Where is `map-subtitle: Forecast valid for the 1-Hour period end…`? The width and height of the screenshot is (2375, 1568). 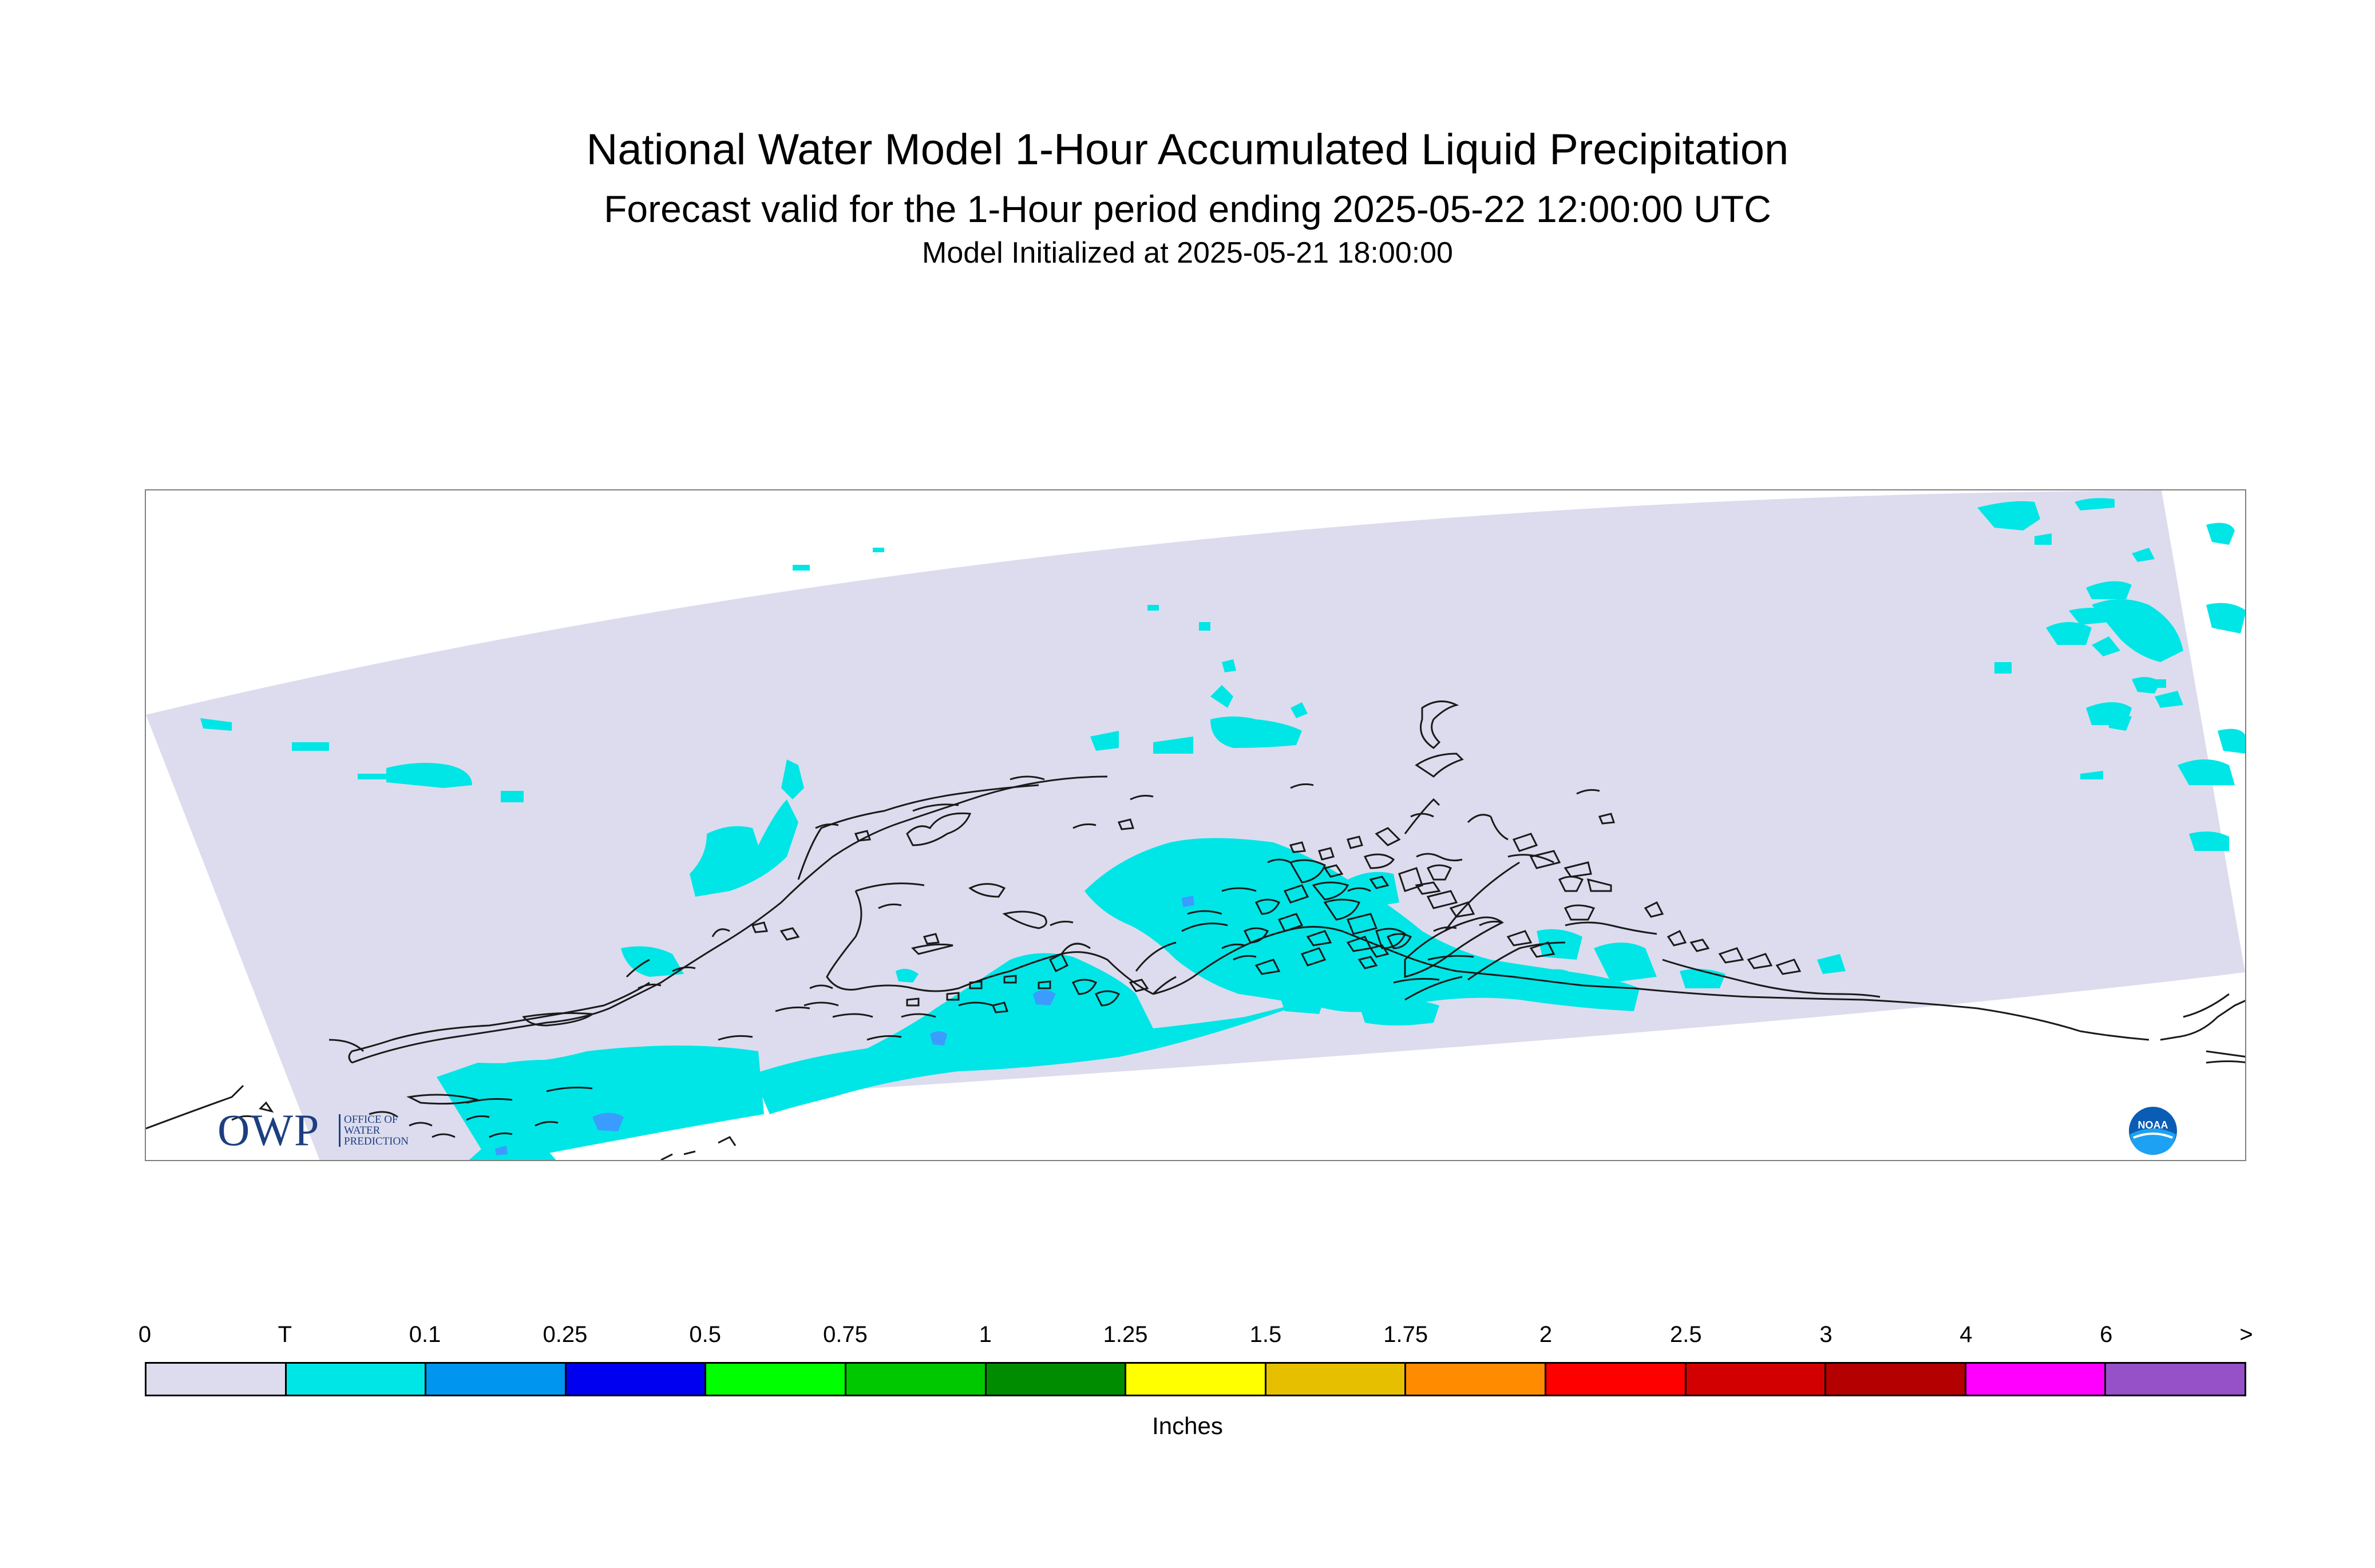
map-subtitle: Forecast valid for the 1-Hour period end… is located at coordinates (1187, 209).